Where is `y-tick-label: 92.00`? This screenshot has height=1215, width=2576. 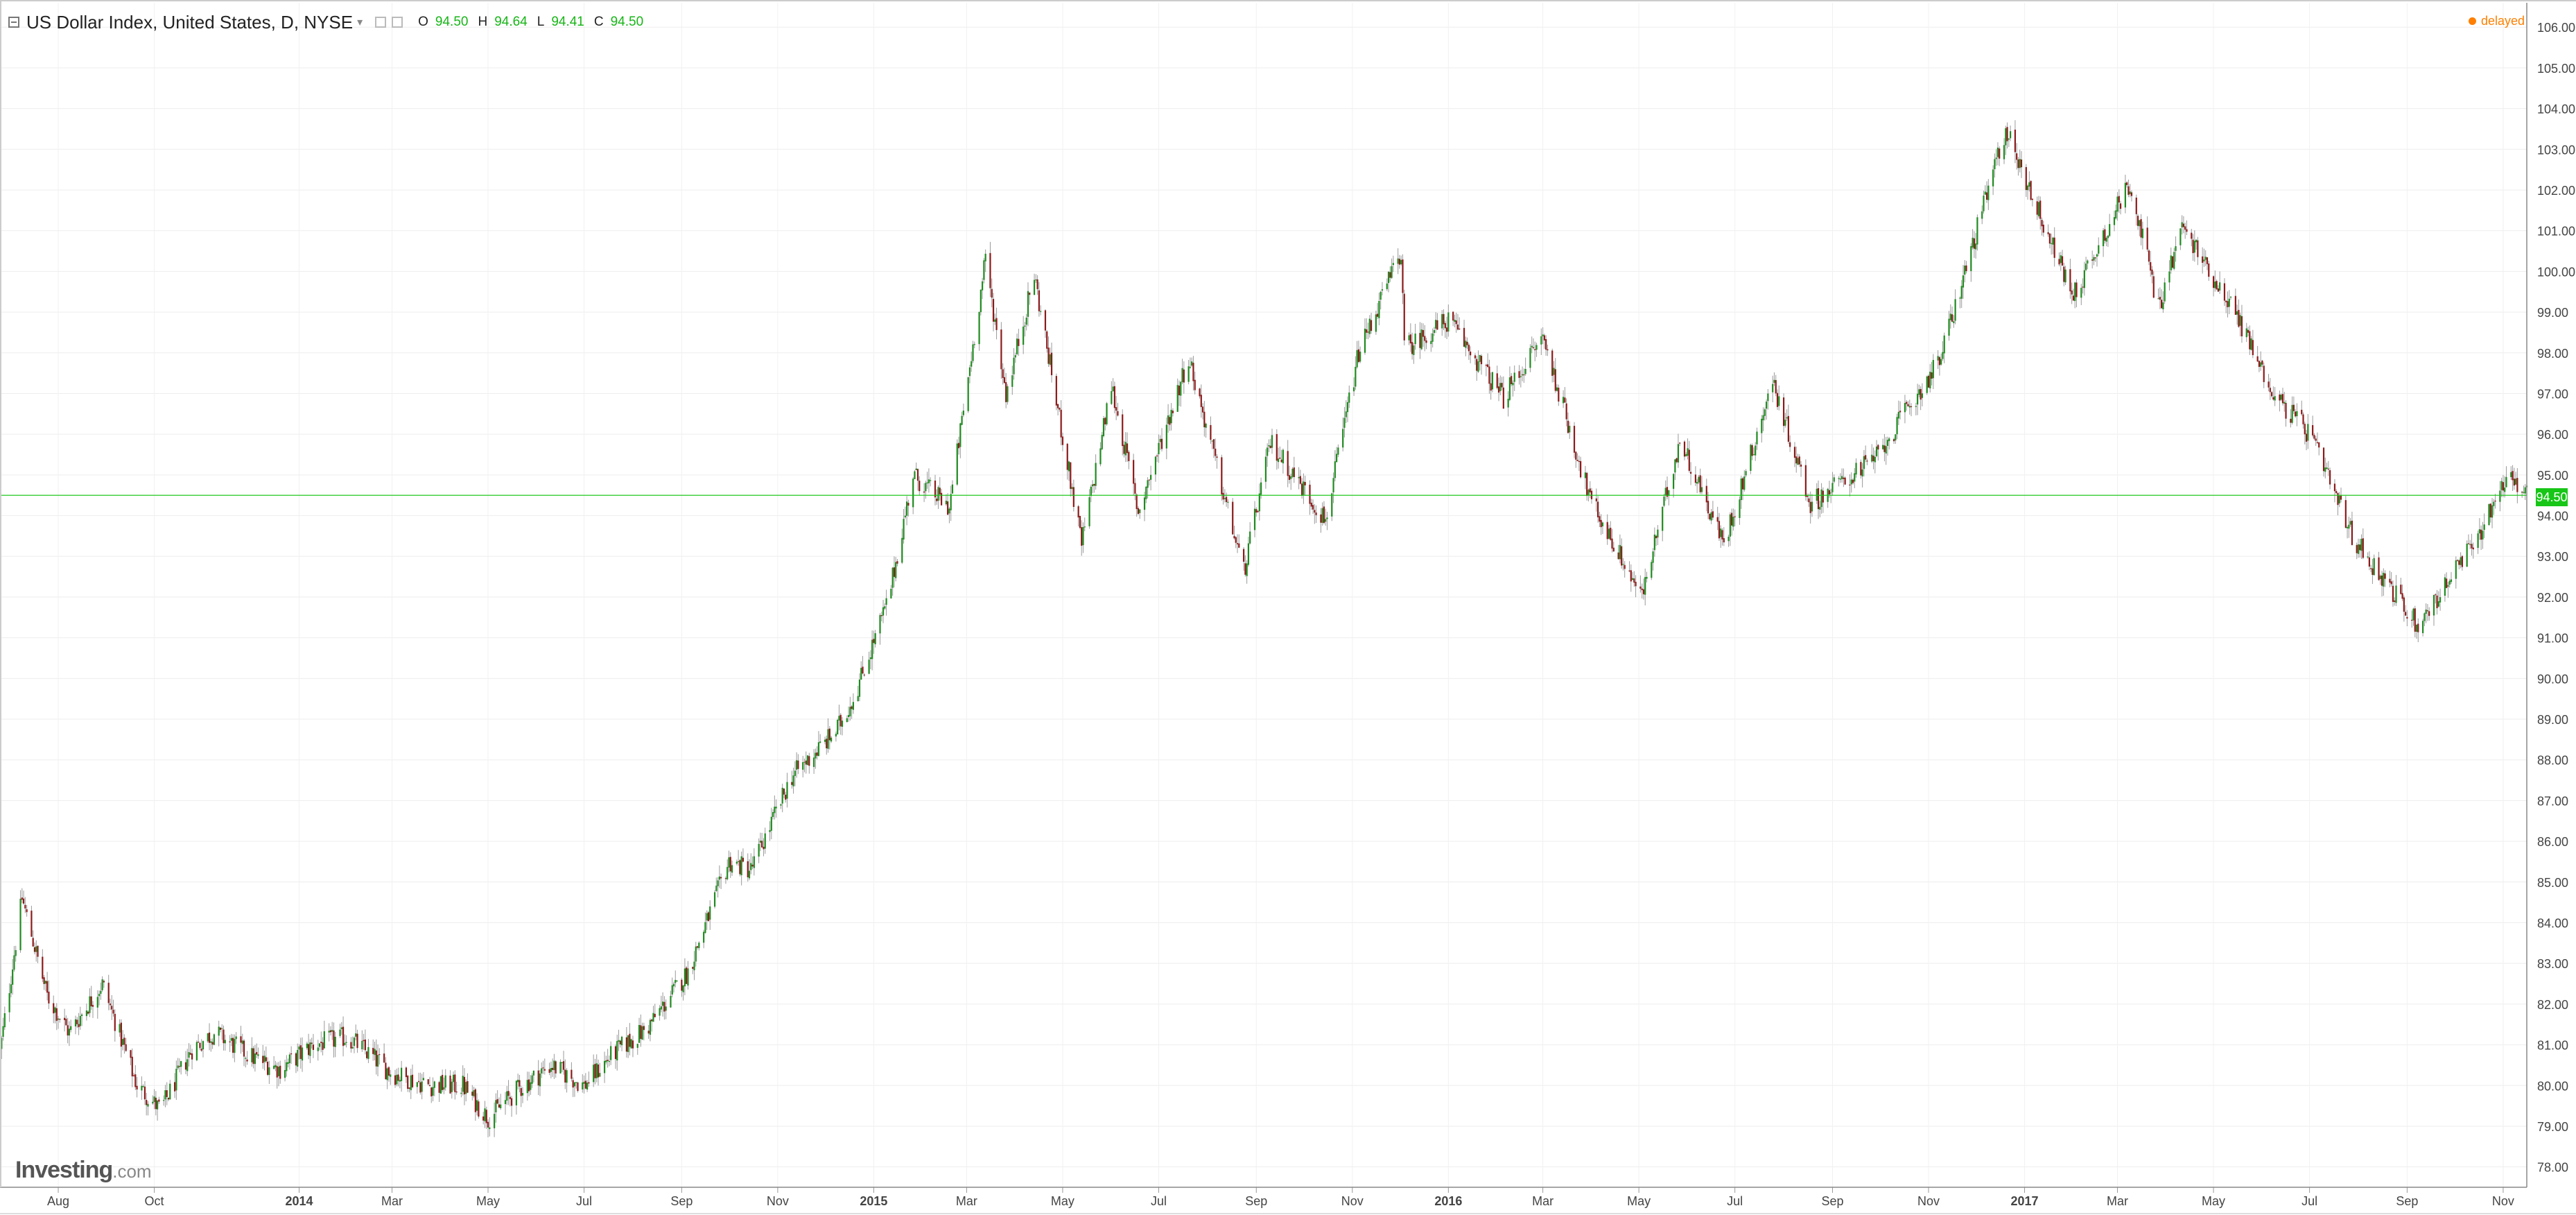
y-tick-label: 92.00 is located at coordinates (2552, 598).